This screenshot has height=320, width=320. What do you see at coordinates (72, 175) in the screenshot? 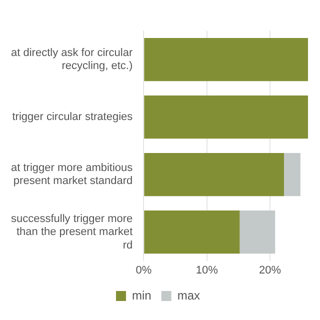
I see `y-tick-label: at trigger more ambitious present market standard` at bounding box center [72, 175].